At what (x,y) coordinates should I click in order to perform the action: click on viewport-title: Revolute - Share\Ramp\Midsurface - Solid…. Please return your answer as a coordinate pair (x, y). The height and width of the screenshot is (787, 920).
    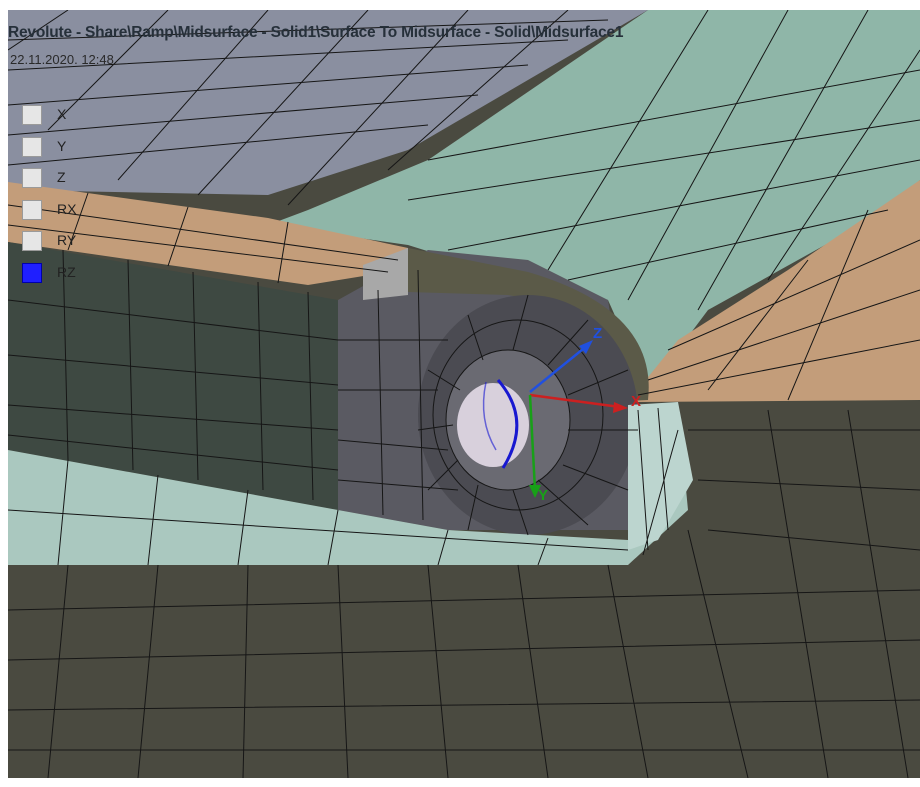
    Looking at the image, I should click on (316, 32).